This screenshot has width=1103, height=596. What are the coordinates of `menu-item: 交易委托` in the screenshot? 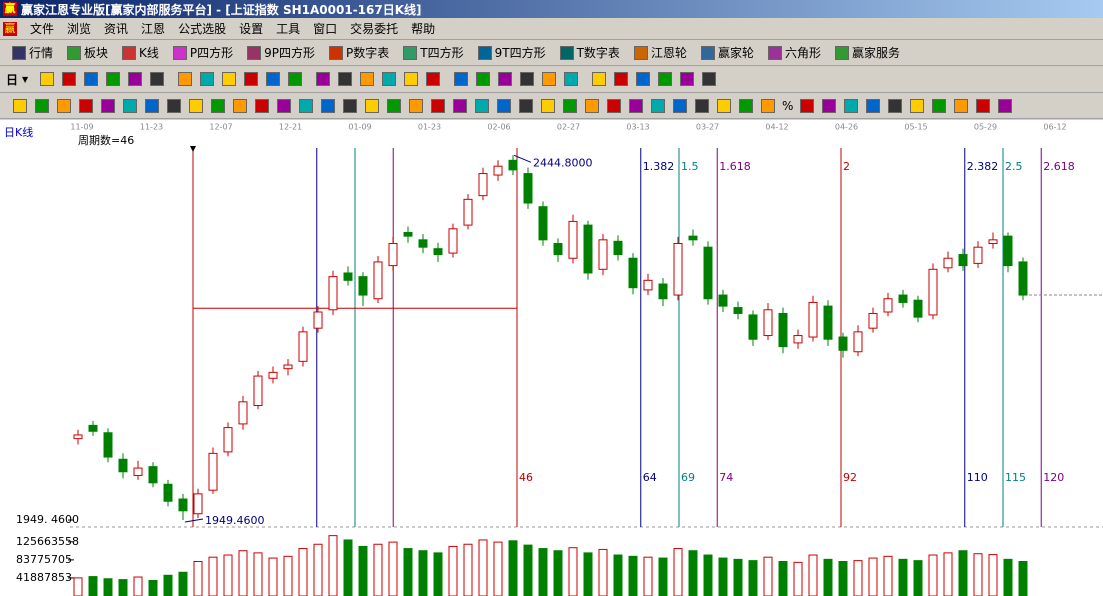 It's located at (374, 29).